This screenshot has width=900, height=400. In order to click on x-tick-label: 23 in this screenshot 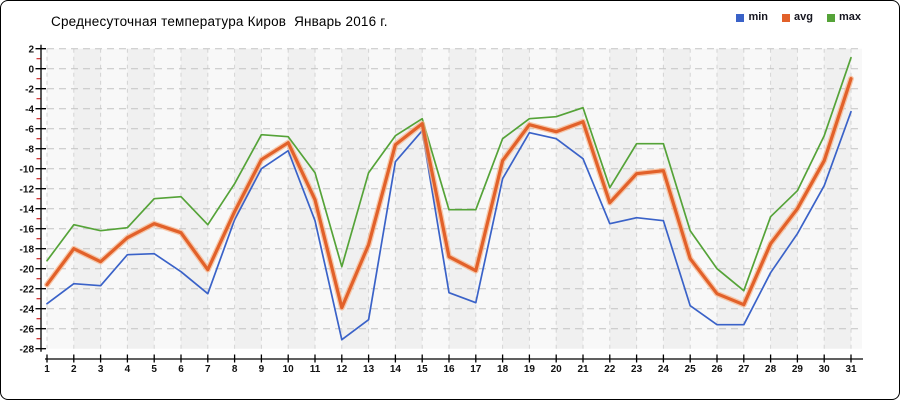, I will do `click(637, 369)`.